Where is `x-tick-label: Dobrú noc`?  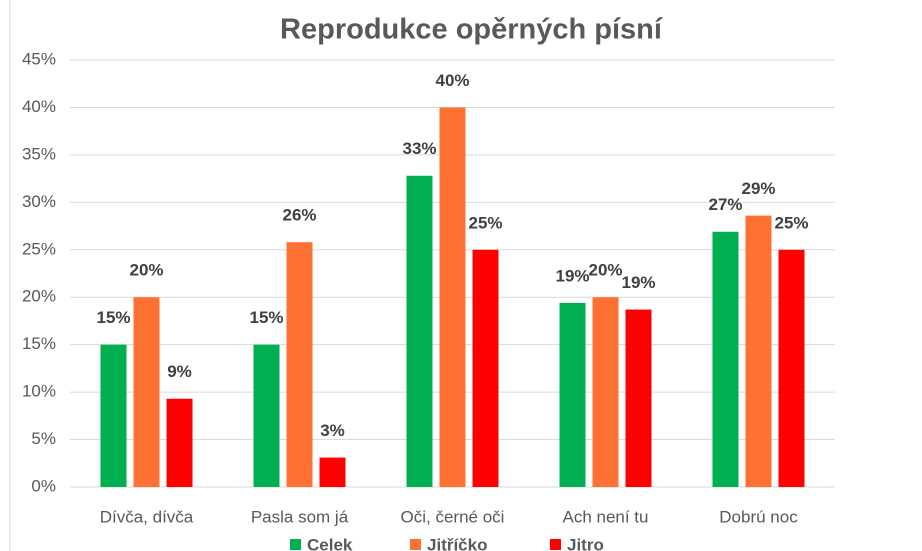
x-tick-label: Dobrú noc is located at coordinates (758, 516).